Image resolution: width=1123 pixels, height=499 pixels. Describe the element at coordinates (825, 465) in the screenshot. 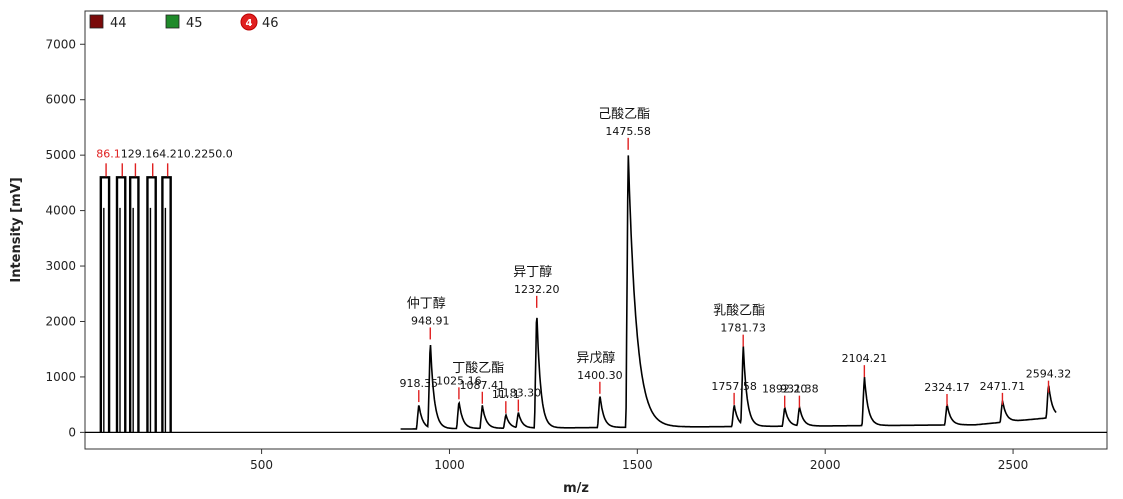

I see `x-tick-label: 2000` at that location.